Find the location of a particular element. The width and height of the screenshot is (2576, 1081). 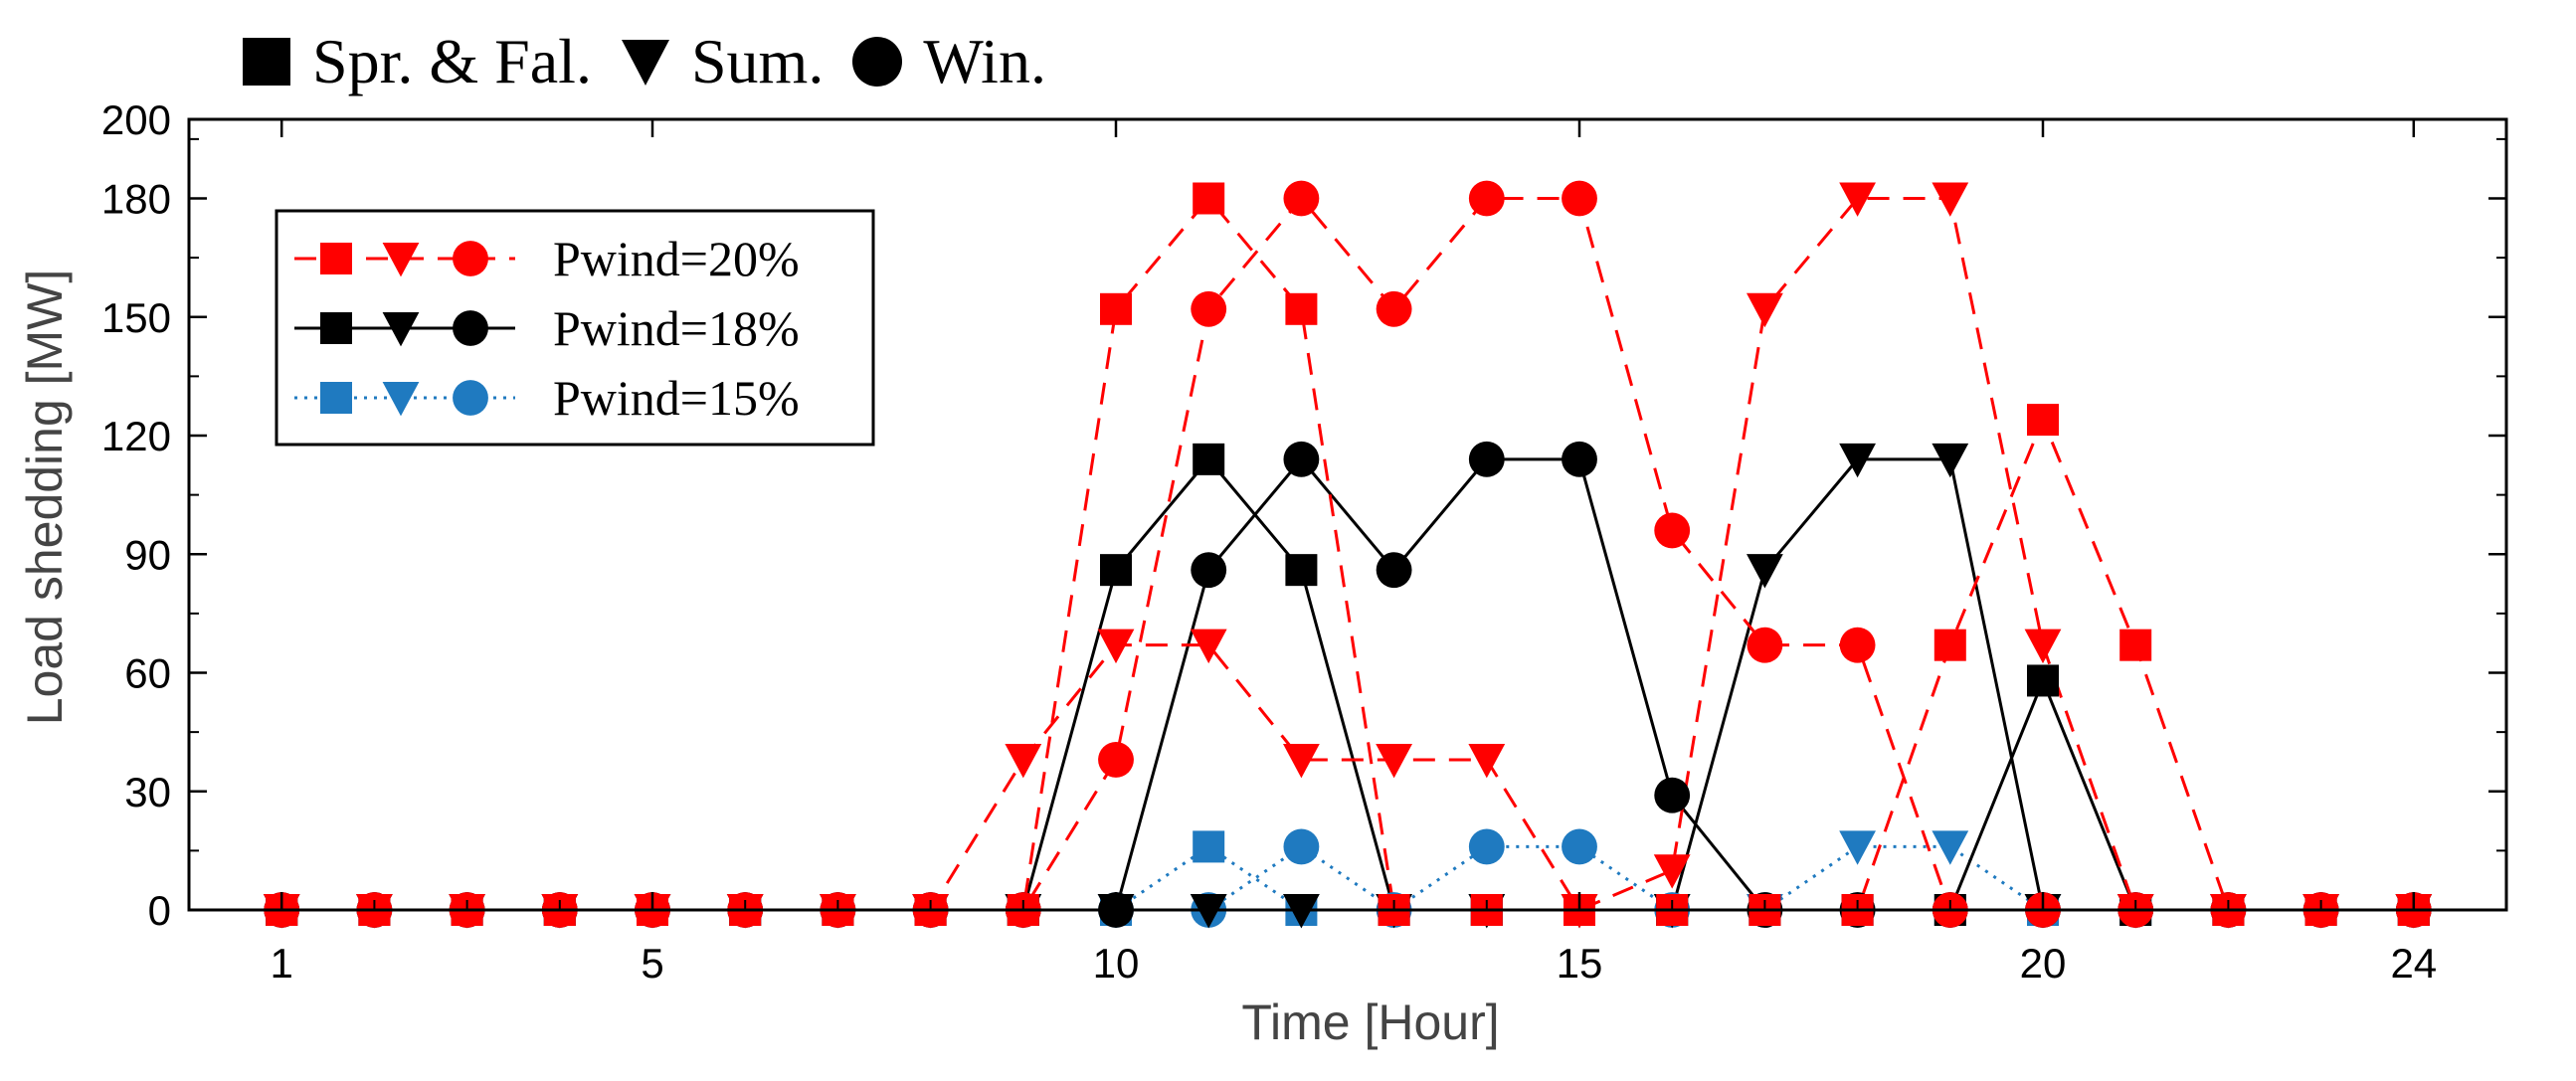

y-axis-label: Load shedding [MW] is located at coordinates (45, 498).